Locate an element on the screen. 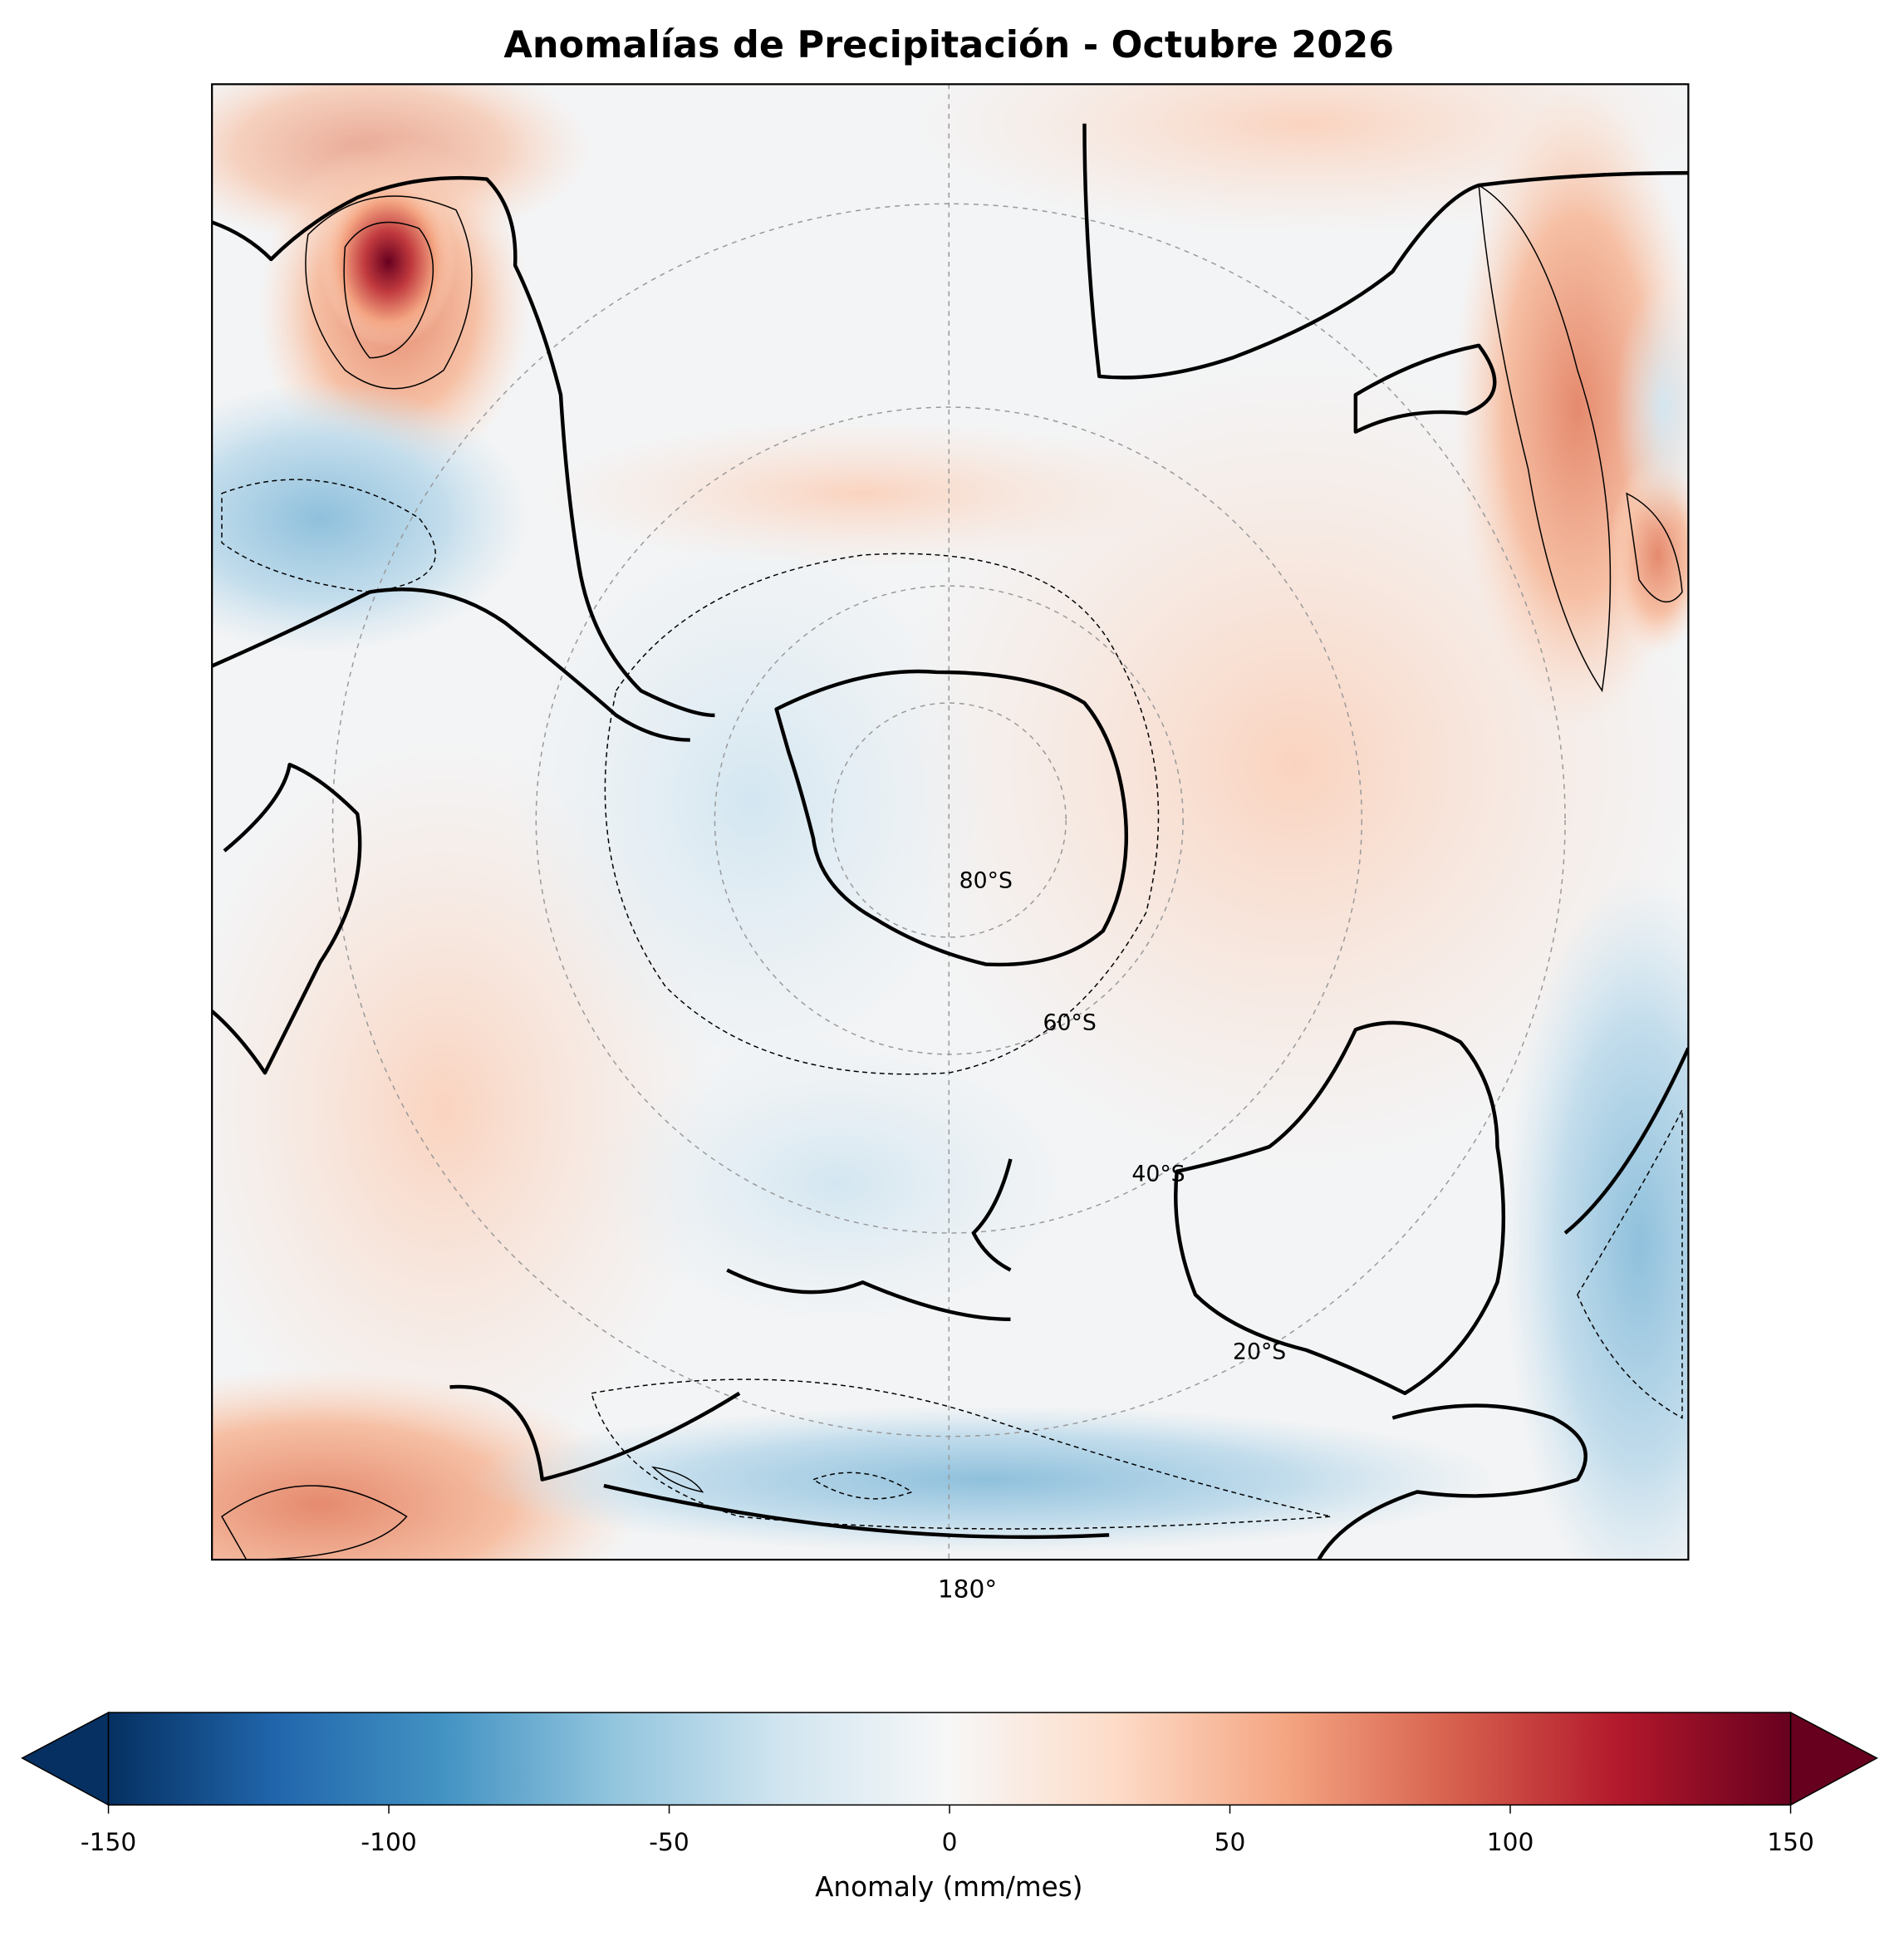  colorbar is located at coordinates (949, 1759).